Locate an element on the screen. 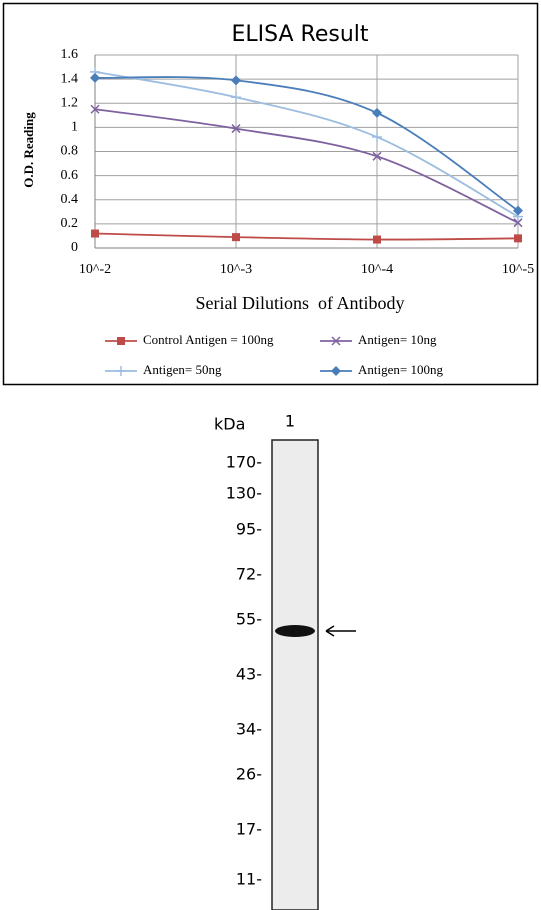  arrow-head is located at coordinates (330, 631).